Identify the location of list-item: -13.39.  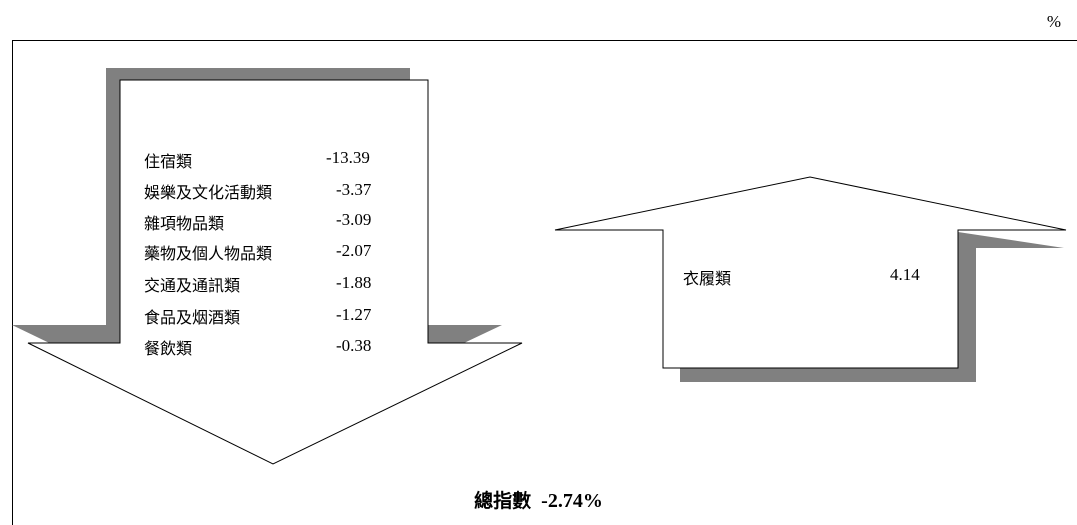
(348, 158).